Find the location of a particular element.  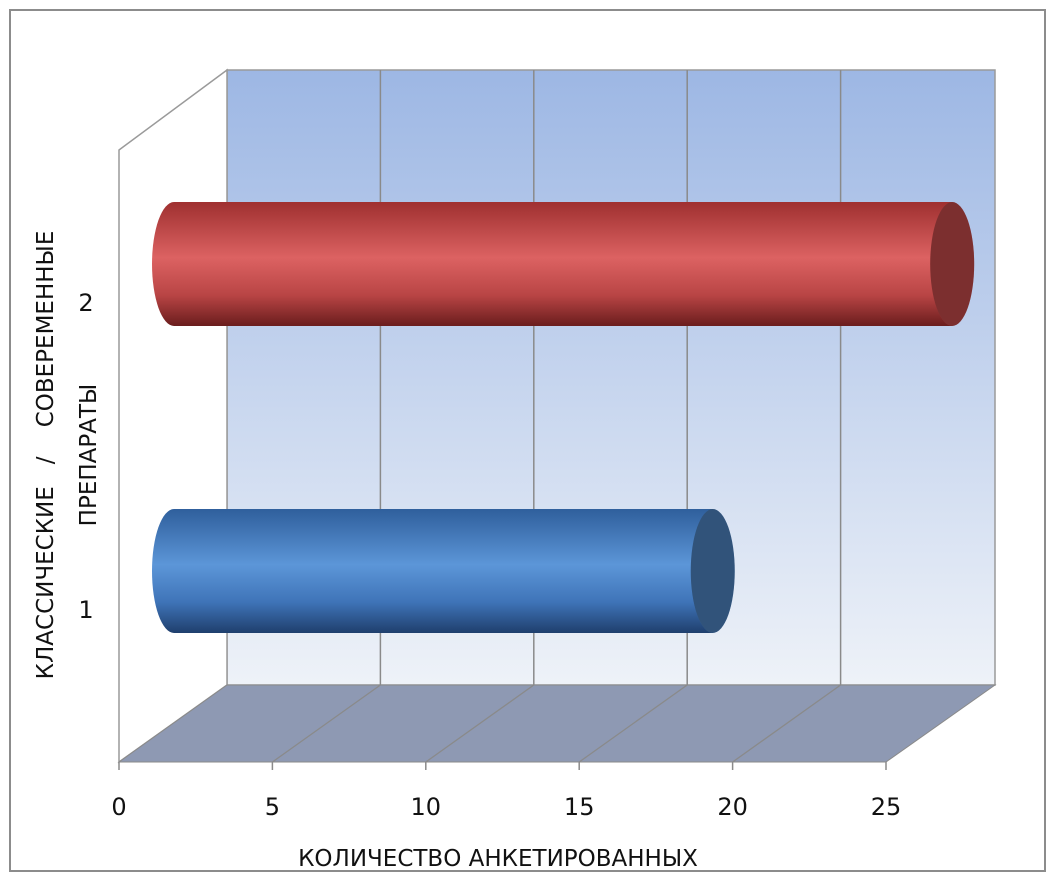

y-axis-title-line2: ПРЕПАРАТЫ is located at coordinates (89, 455).